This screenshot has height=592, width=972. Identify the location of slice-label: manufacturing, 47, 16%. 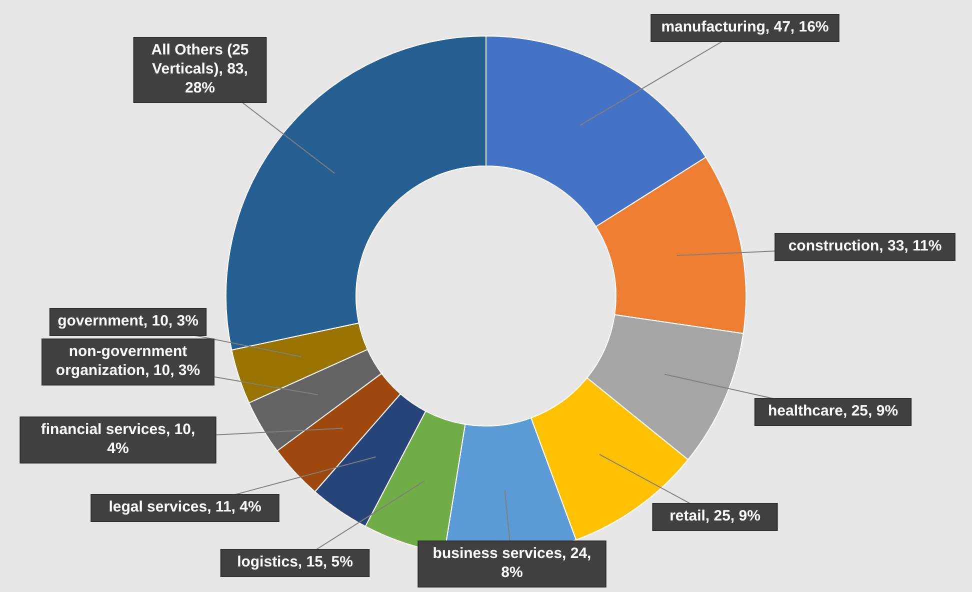
(745, 27).